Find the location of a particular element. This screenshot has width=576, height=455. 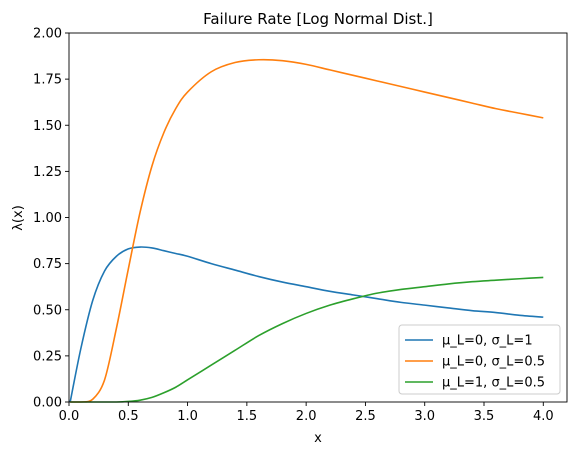

y-tick-label: 0.50 is located at coordinates (47, 310).